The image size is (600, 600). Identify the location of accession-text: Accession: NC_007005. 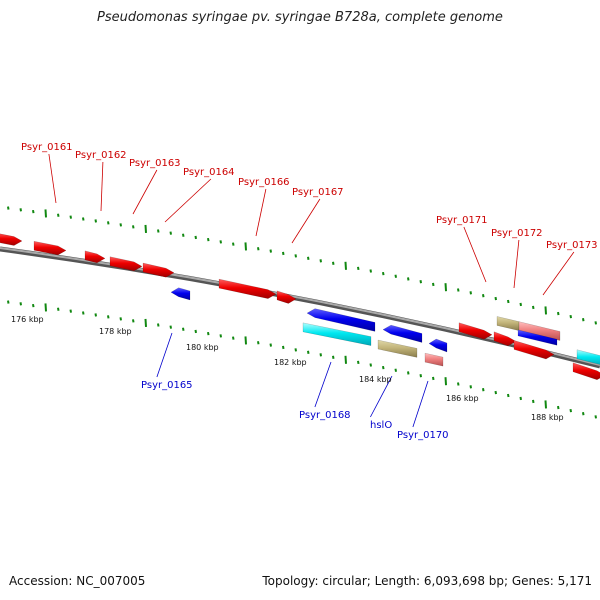
(77, 581).